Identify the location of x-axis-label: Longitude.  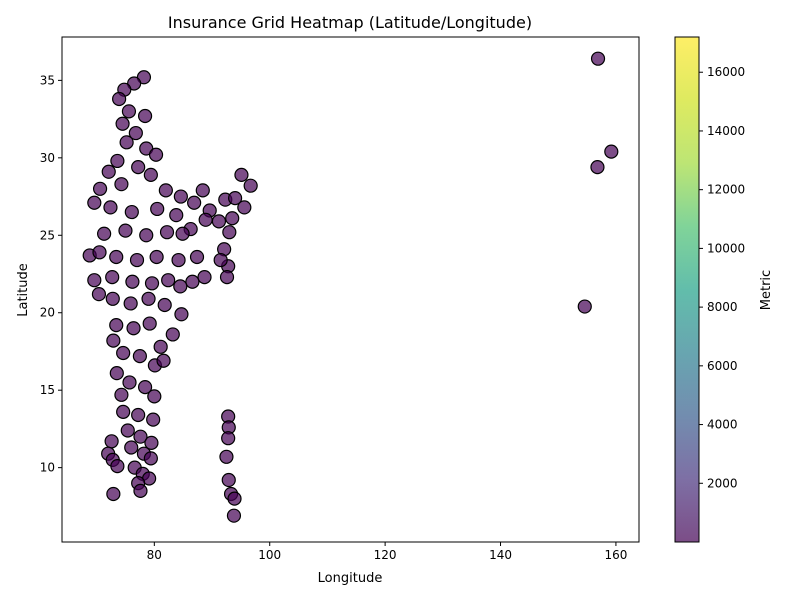
(350, 578).